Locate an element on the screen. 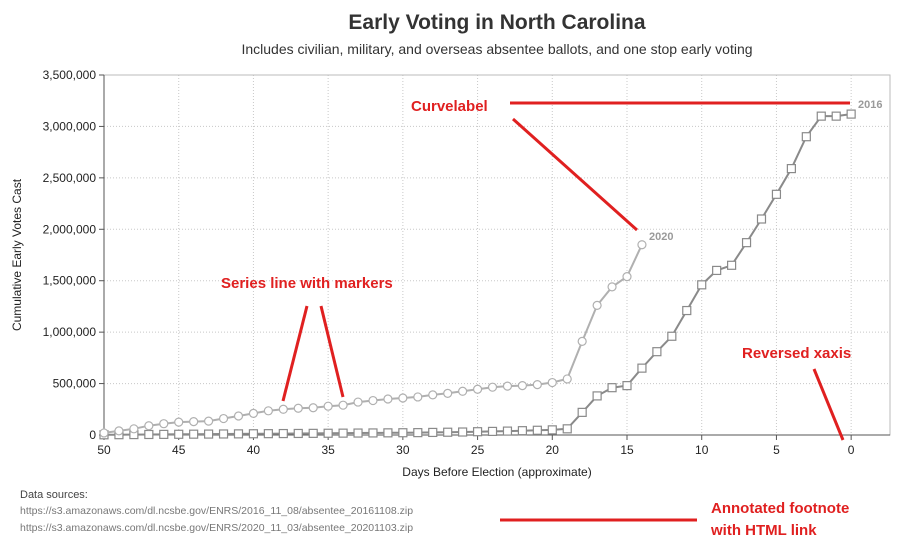 This screenshot has width=900, height=550. annotation-series-arrow-right is located at coordinates (332, 351).